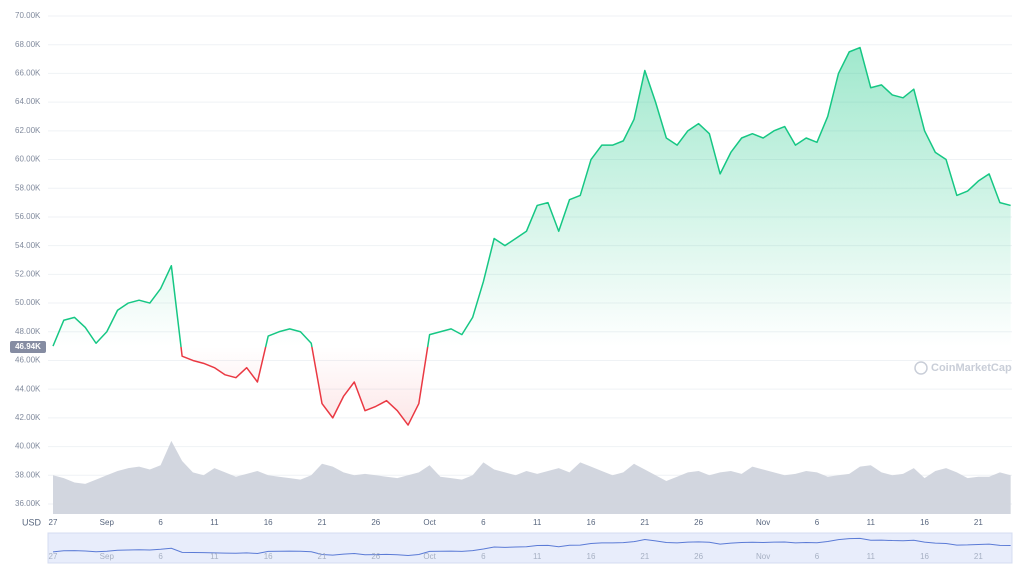  What do you see at coordinates (28, 273) in the screenshot?
I see `y-tick-label: 52.00K` at bounding box center [28, 273].